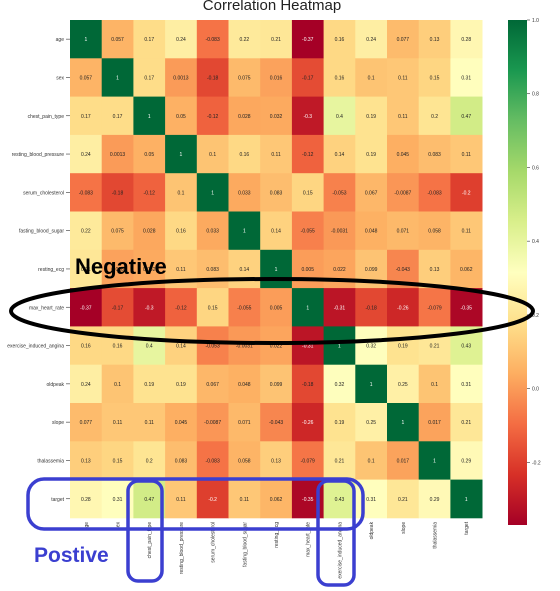 This screenshot has width=560, height=591. I want to click on heatmap-cell-value: 0.17, so click(86, 117).